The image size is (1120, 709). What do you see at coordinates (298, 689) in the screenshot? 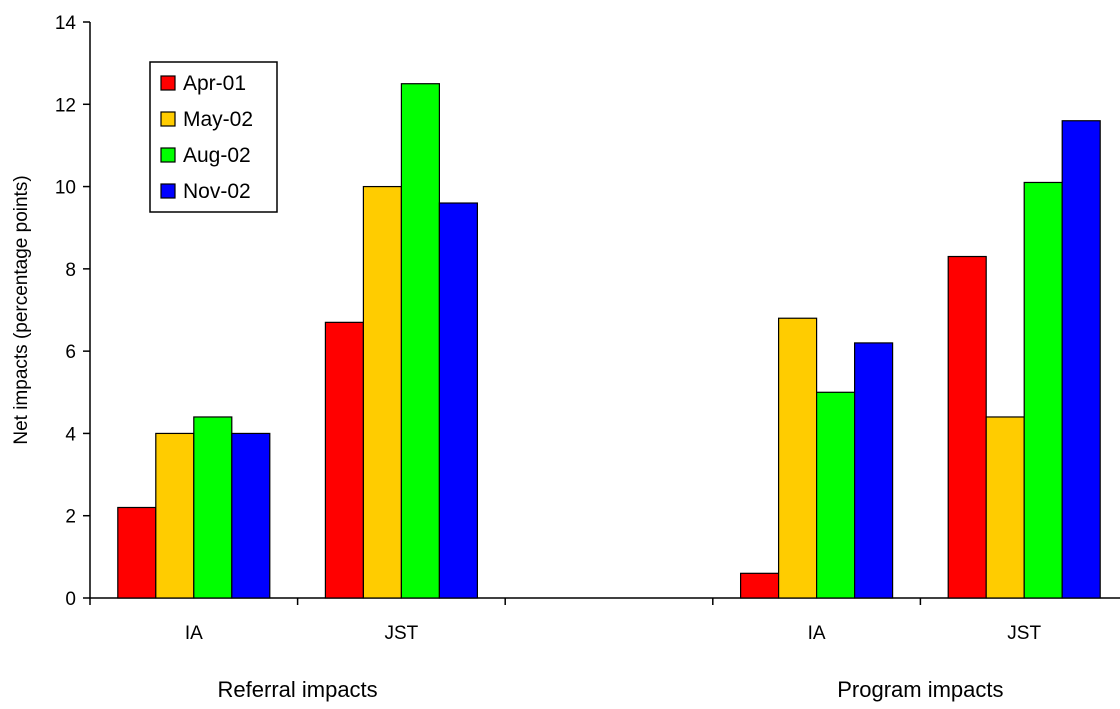
I see `group-label: Referral impacts` at bounding box center [298, 689].